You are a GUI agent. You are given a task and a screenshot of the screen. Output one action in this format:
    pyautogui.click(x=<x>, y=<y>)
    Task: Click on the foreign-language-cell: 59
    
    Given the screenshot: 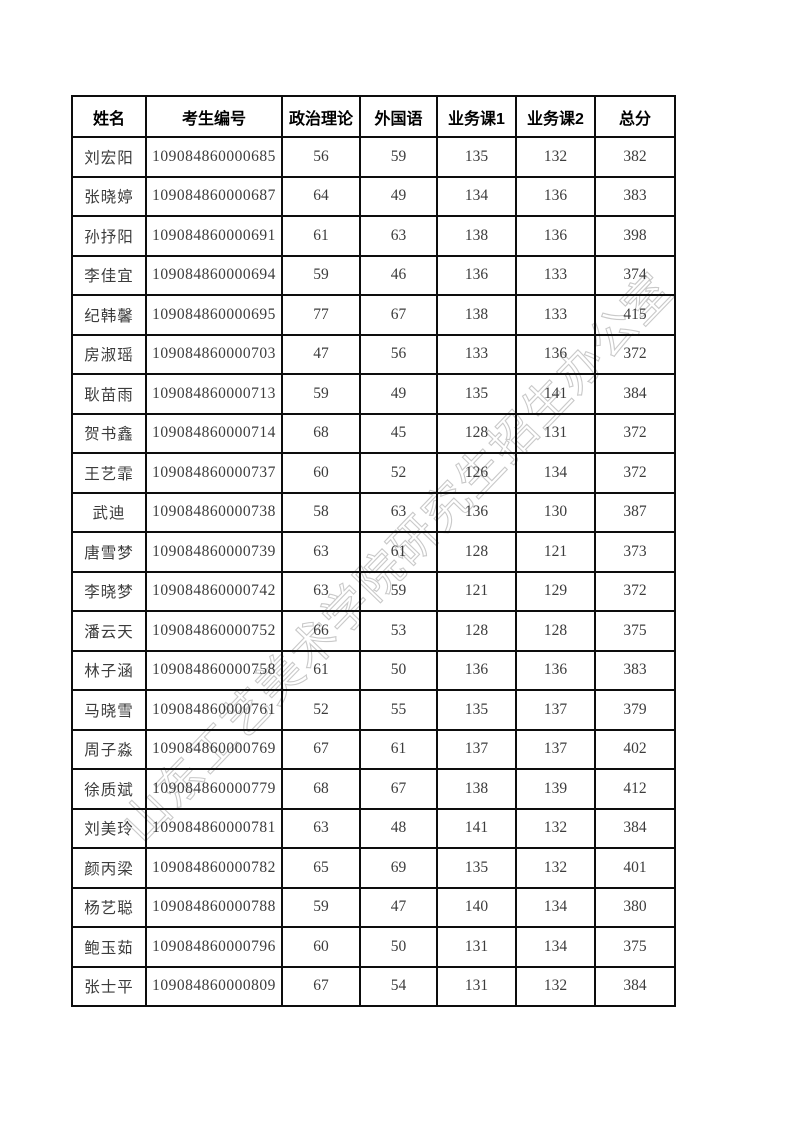 What is the action you would take?
    pyautogui.click(x=398, y=157)
    